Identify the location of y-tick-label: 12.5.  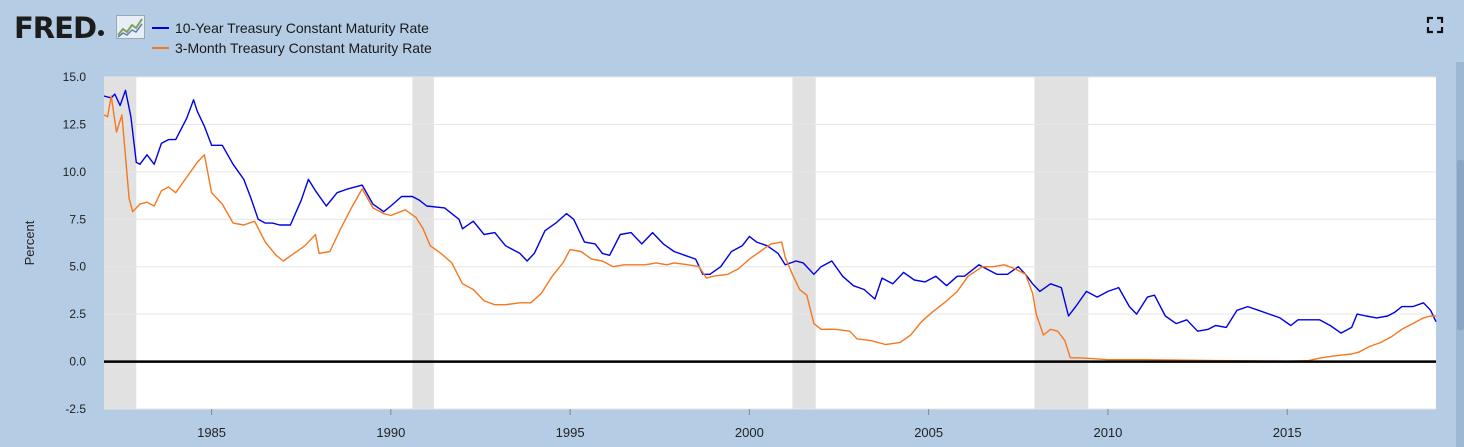
(75, 124).